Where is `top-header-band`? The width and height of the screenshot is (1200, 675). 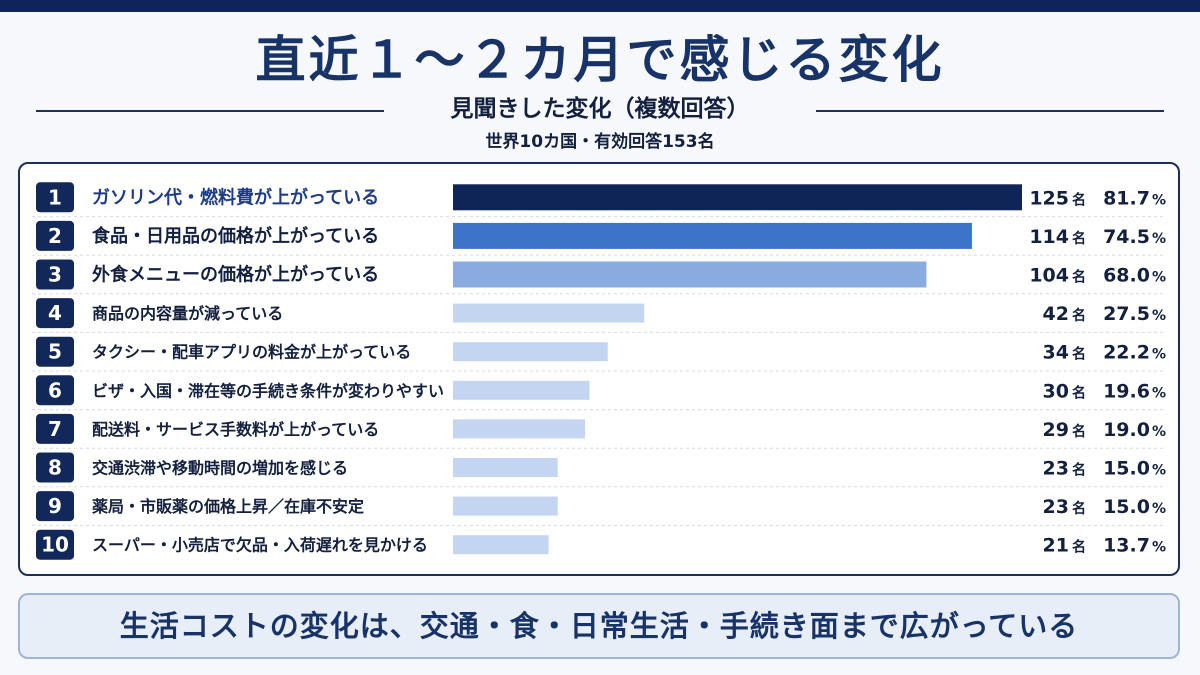
top-header-band is located at coordinates (600, 6).